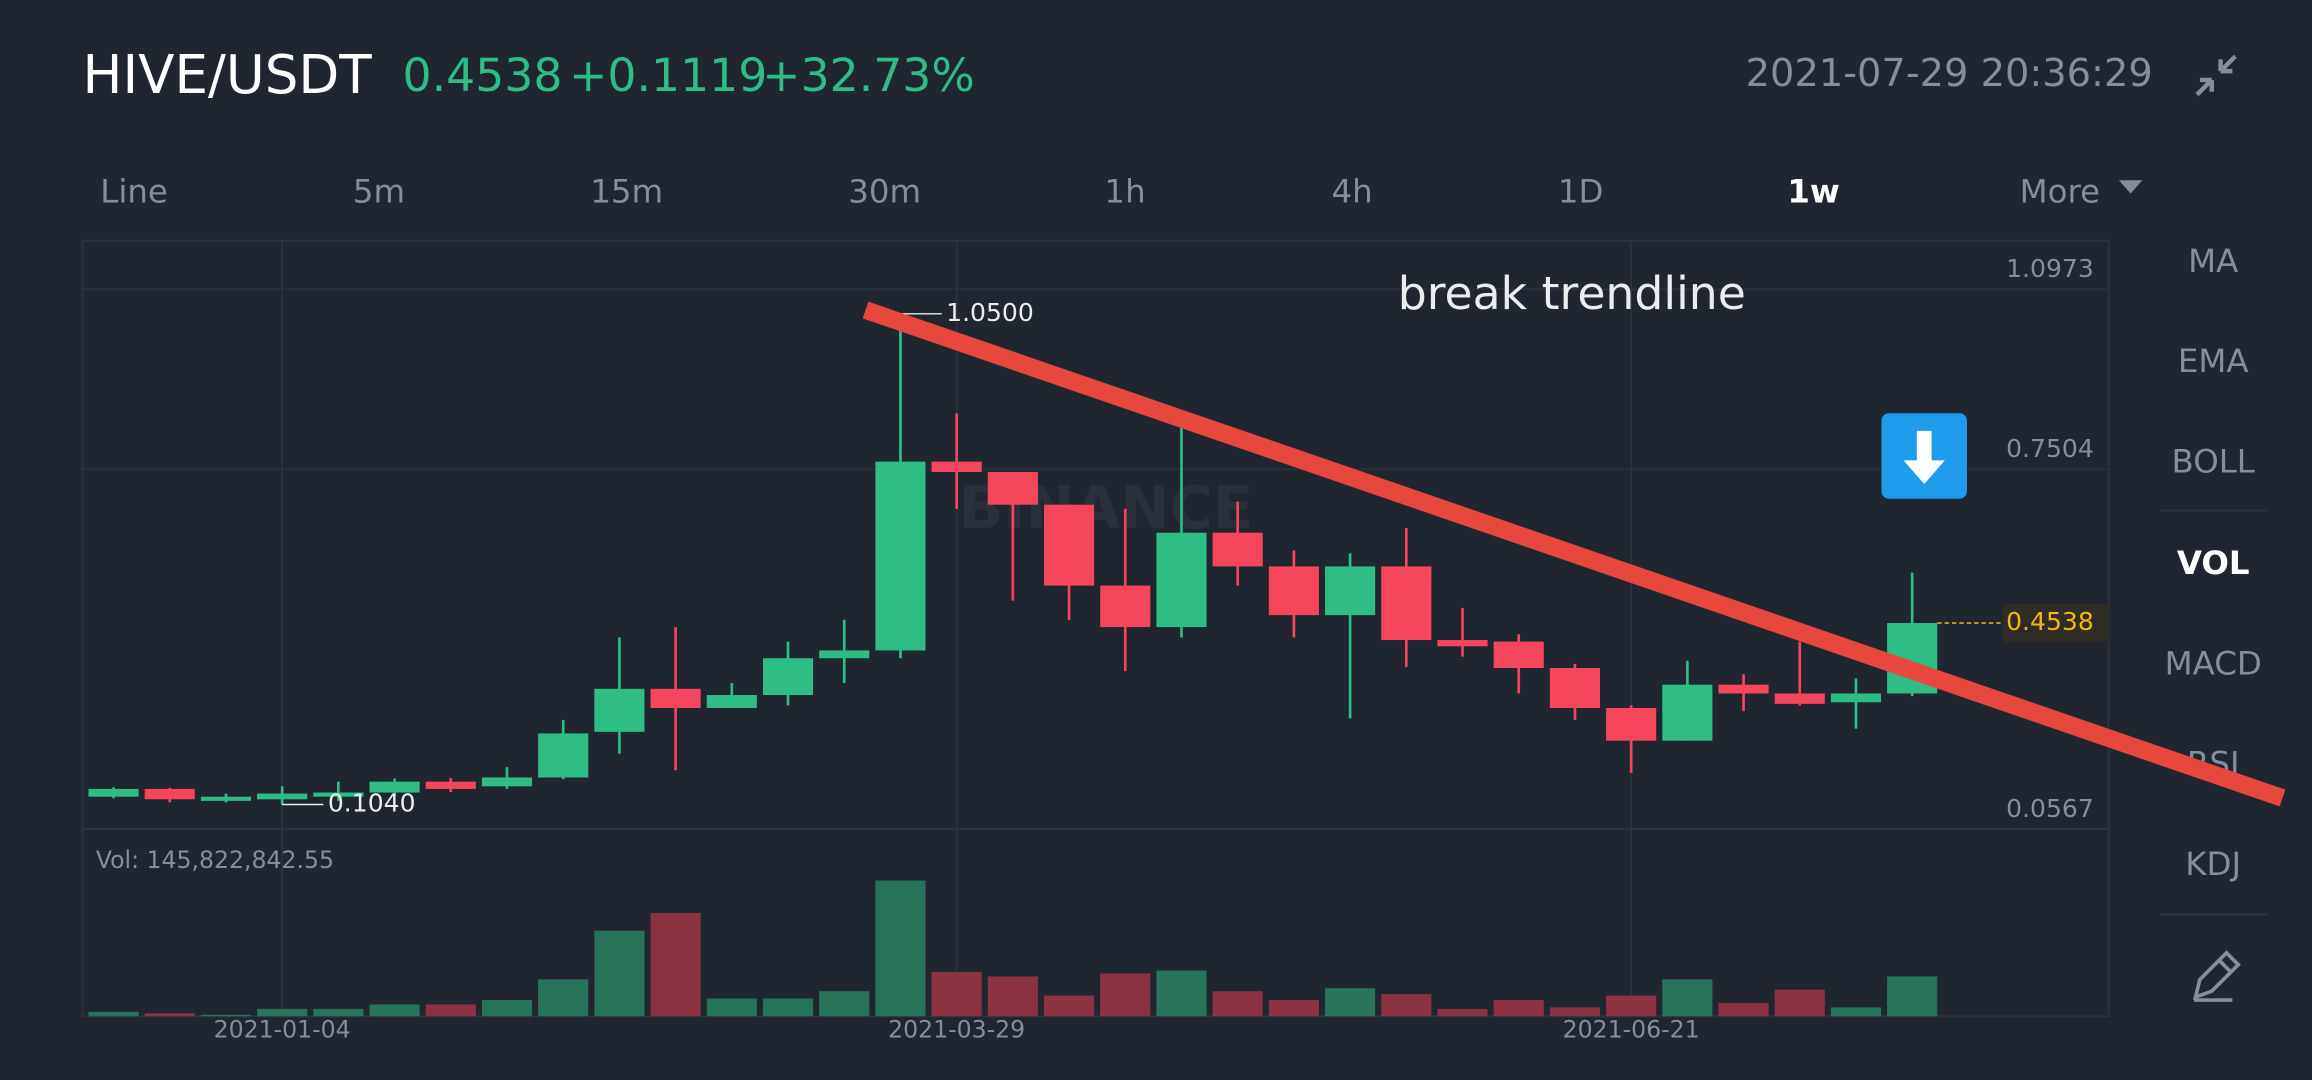 Image resolution: width=2312 pixels, height=1080 pixels. Describe the element at coordinates (2216, 976) in the screenshot. I see `draw-tool-icon` at that location.